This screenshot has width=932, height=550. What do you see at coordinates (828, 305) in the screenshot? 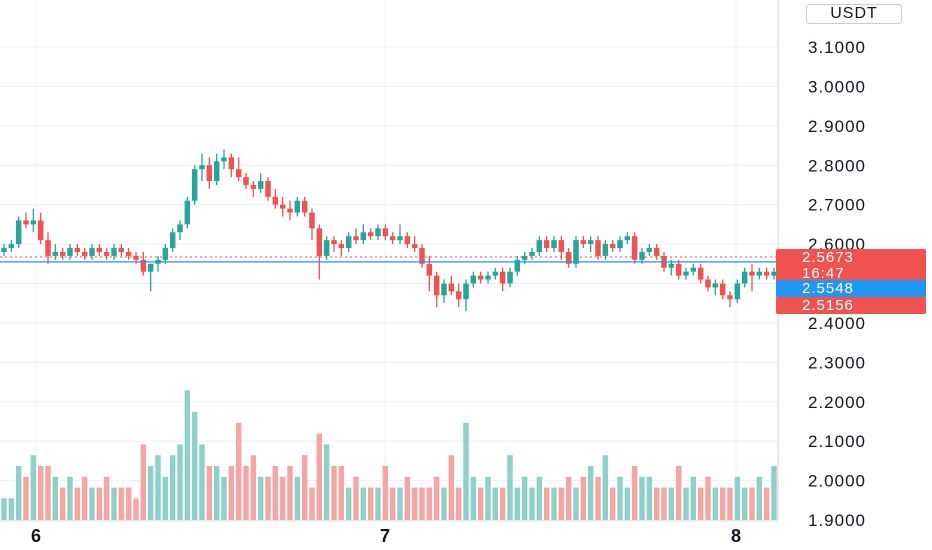
I see `low-price-value: 2.5156` at bounding box center [828, 305].